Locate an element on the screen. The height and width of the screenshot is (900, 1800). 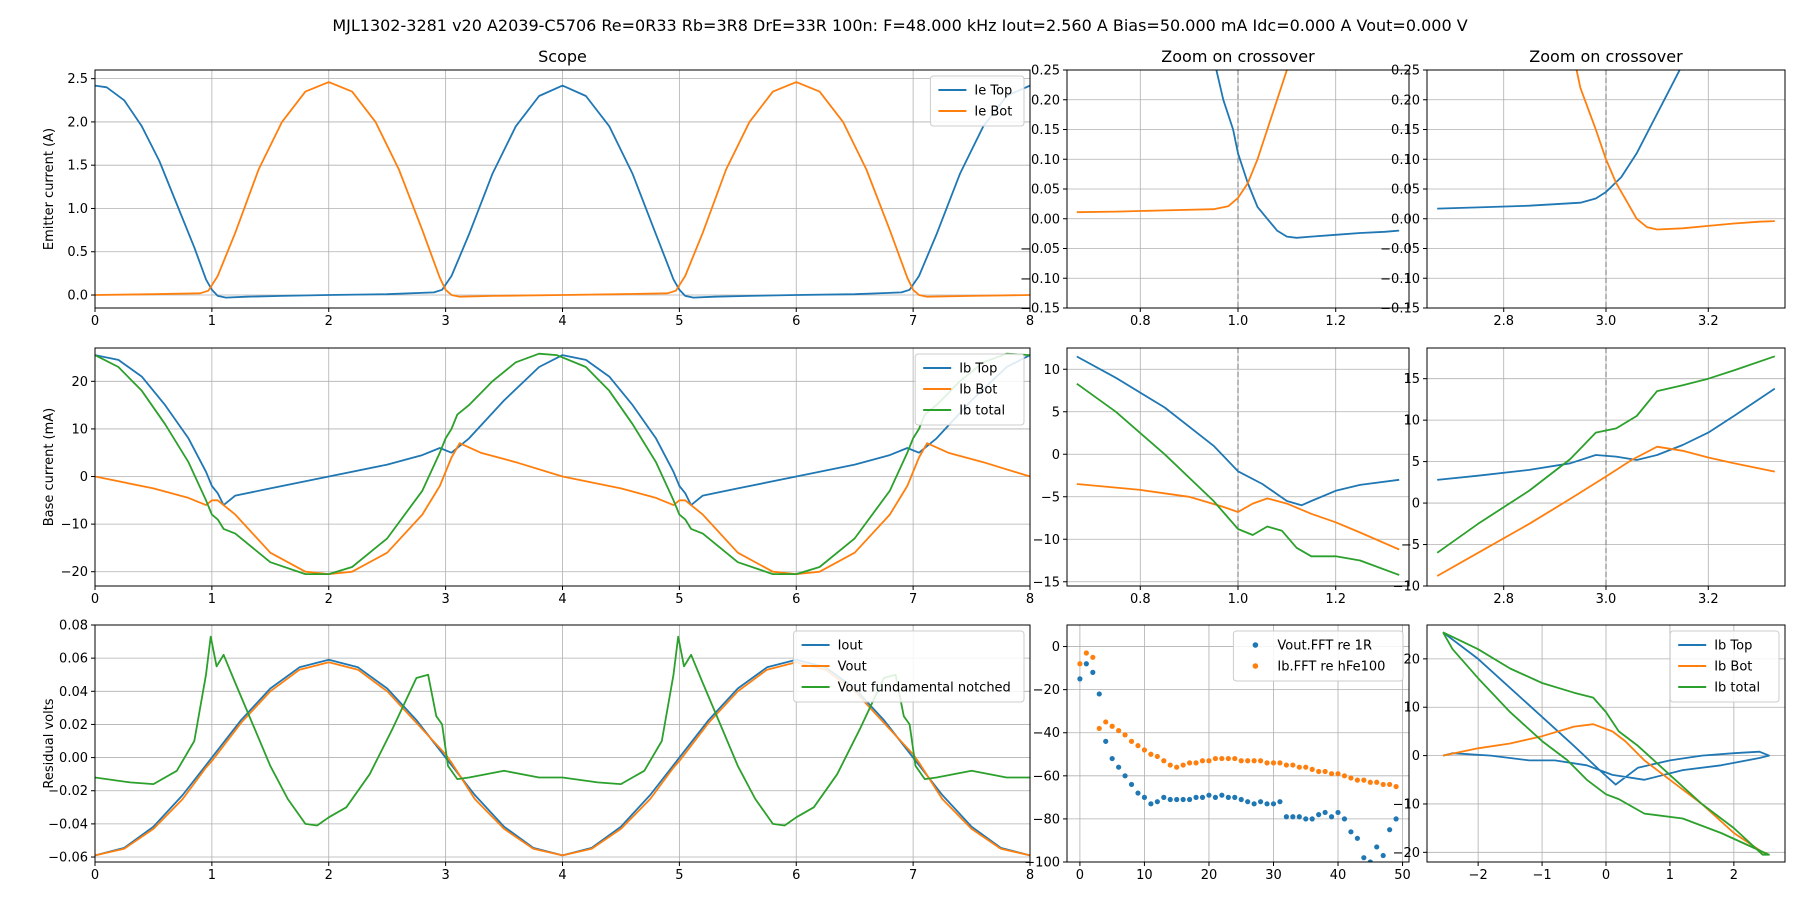
legend-marker-vout-fft-re-1r is located at coordinates (1255, 645).